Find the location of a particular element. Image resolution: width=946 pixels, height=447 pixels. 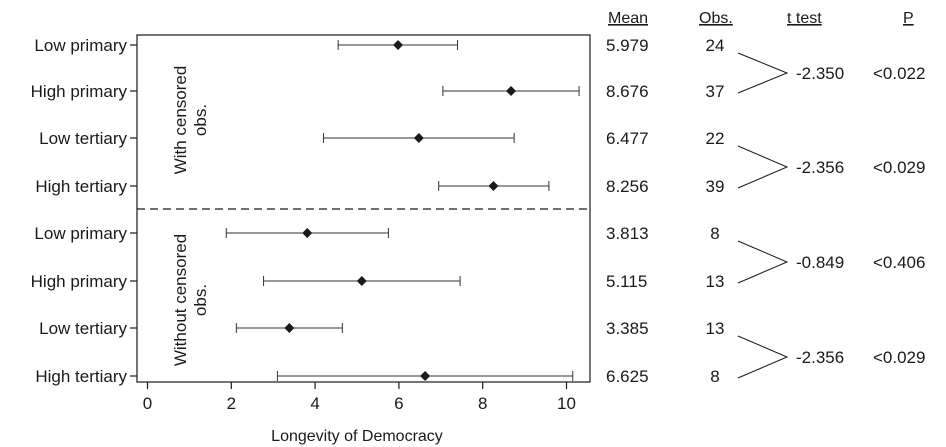

obs-value-p0-r2: 22 is located at coordinates (715, 138).